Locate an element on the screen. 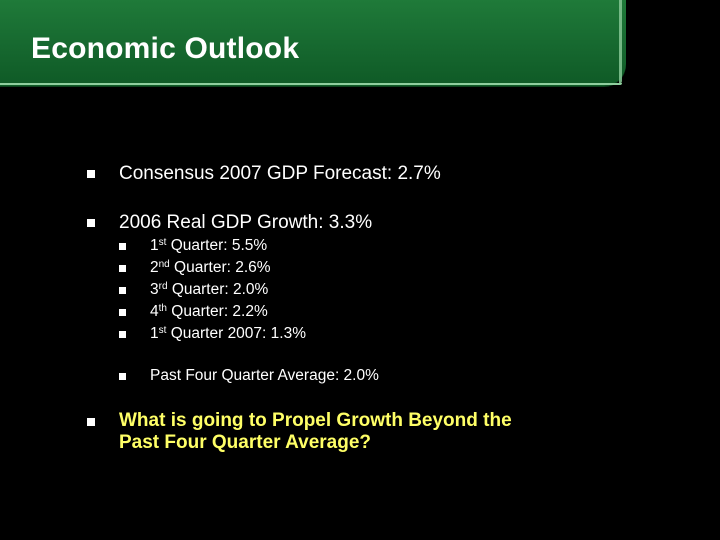 The height and width of the screenshot is (540, 720). title-bar is located at coordinates (313, 43).